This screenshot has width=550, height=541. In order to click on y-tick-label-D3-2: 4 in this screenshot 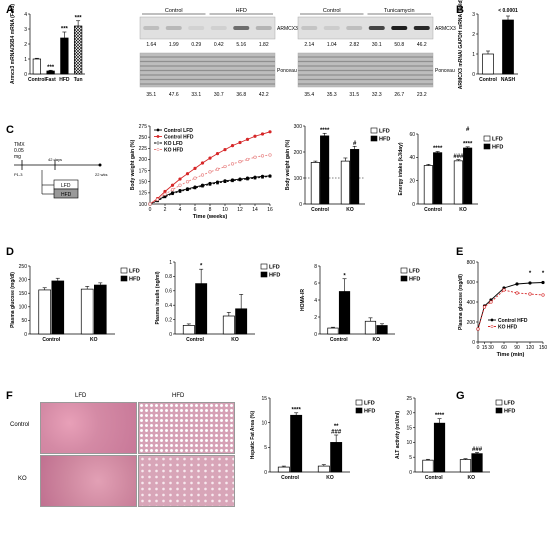, I will do `click(315, 301)`.